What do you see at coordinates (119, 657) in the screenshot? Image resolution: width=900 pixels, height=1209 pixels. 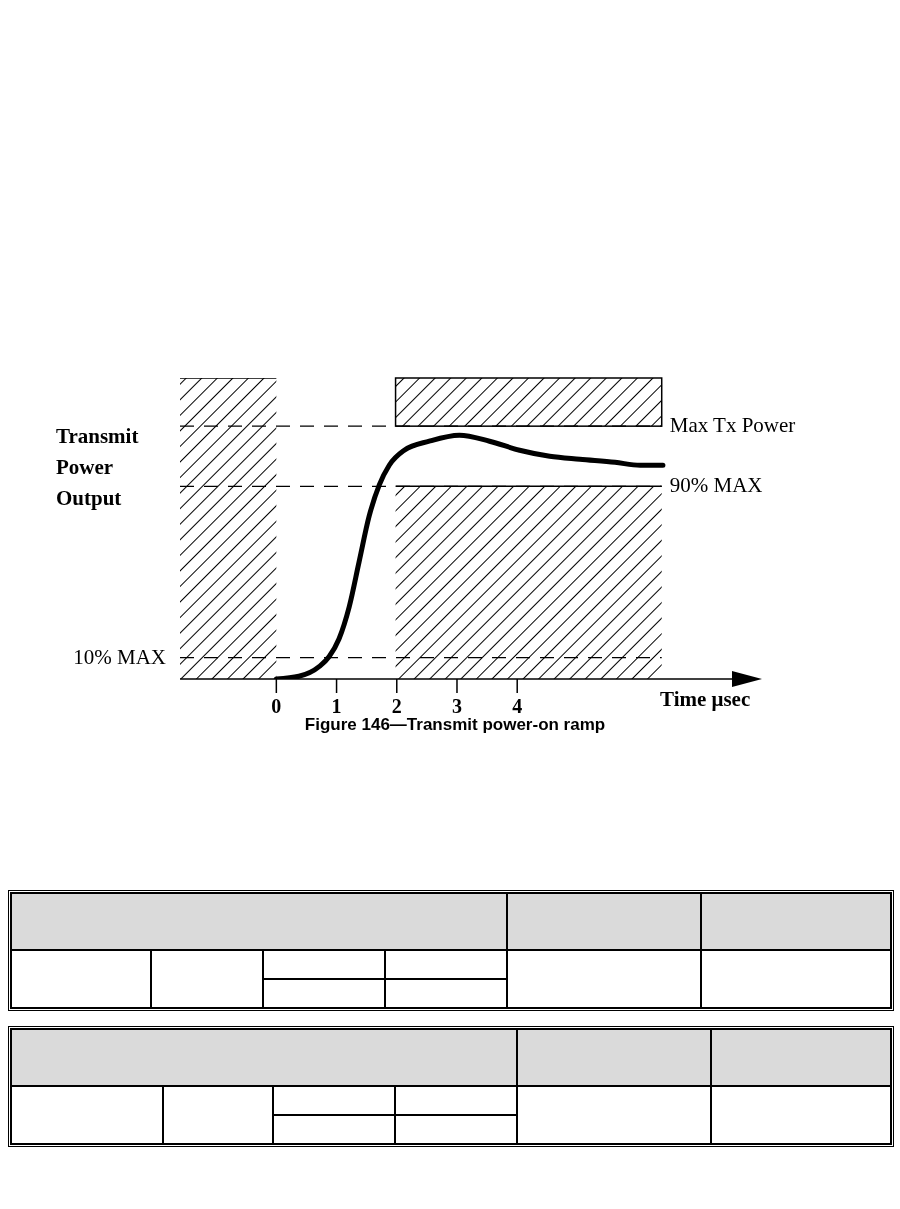 I see `ref-line-label: 10% MAX` at bounding box center [119, 657].